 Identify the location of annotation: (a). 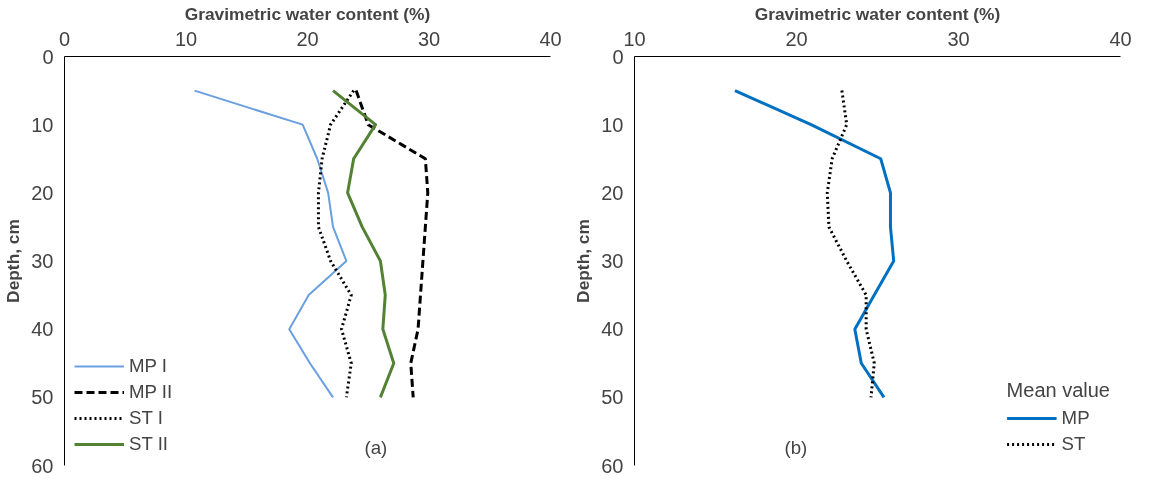
(376, 447).